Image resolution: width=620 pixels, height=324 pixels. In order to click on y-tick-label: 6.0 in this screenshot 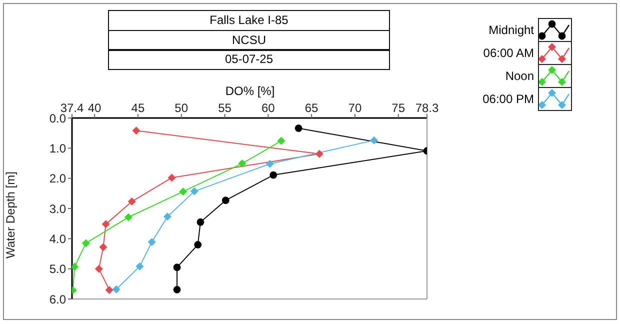, I will do `click(57, 299)`.